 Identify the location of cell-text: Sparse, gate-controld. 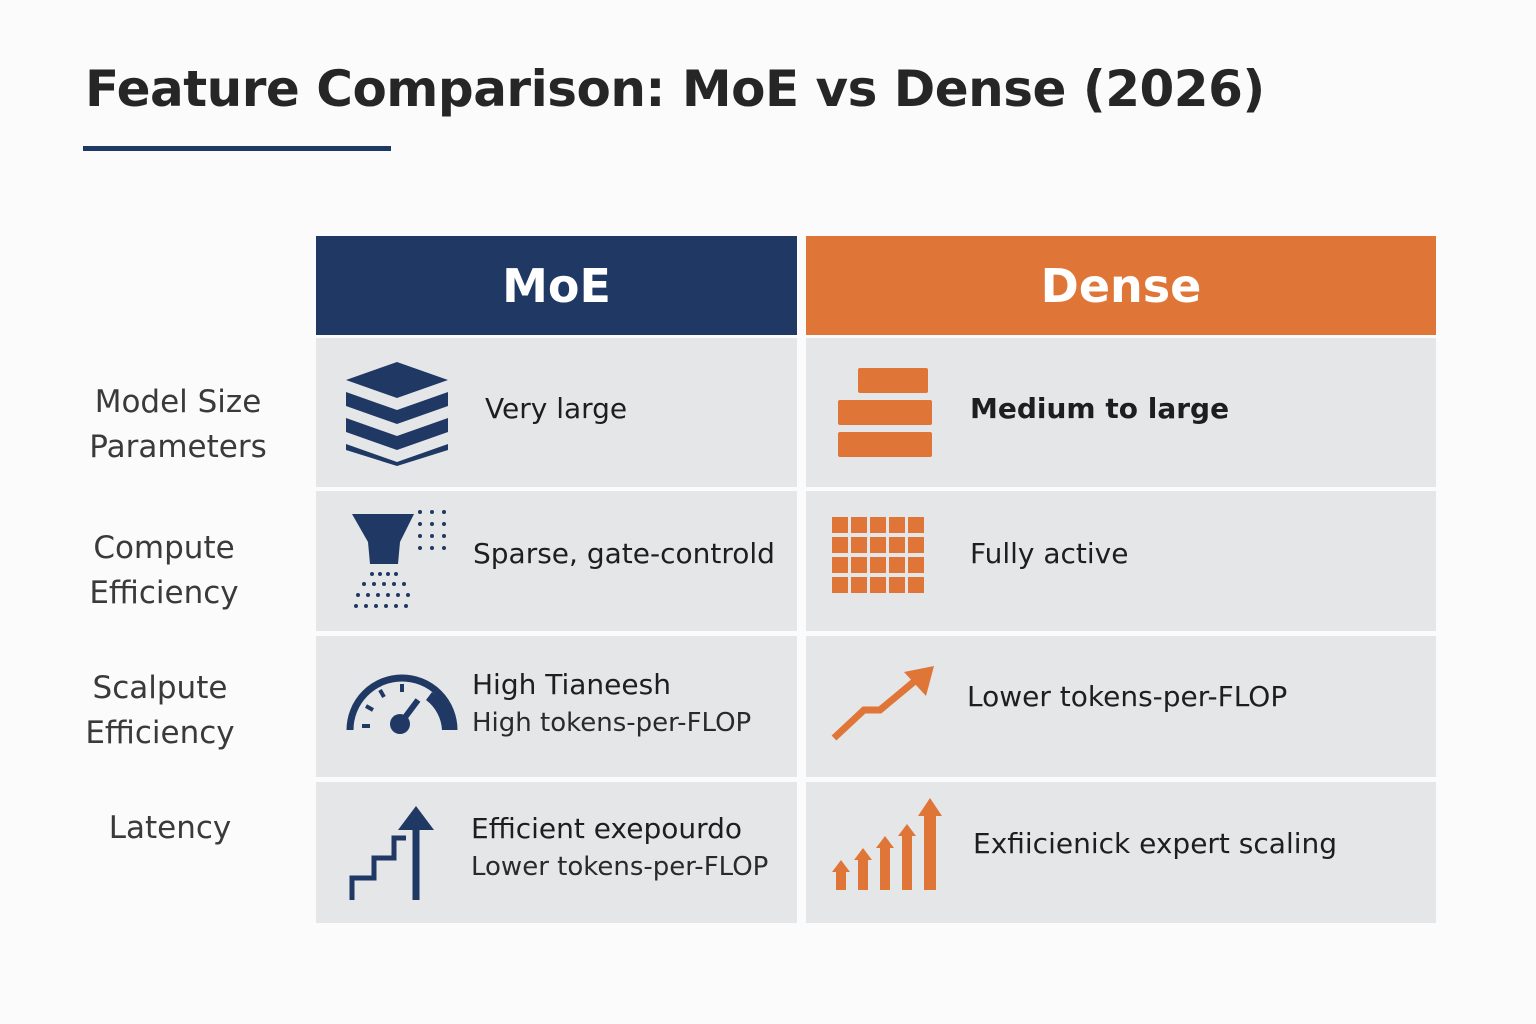
(624, 553).